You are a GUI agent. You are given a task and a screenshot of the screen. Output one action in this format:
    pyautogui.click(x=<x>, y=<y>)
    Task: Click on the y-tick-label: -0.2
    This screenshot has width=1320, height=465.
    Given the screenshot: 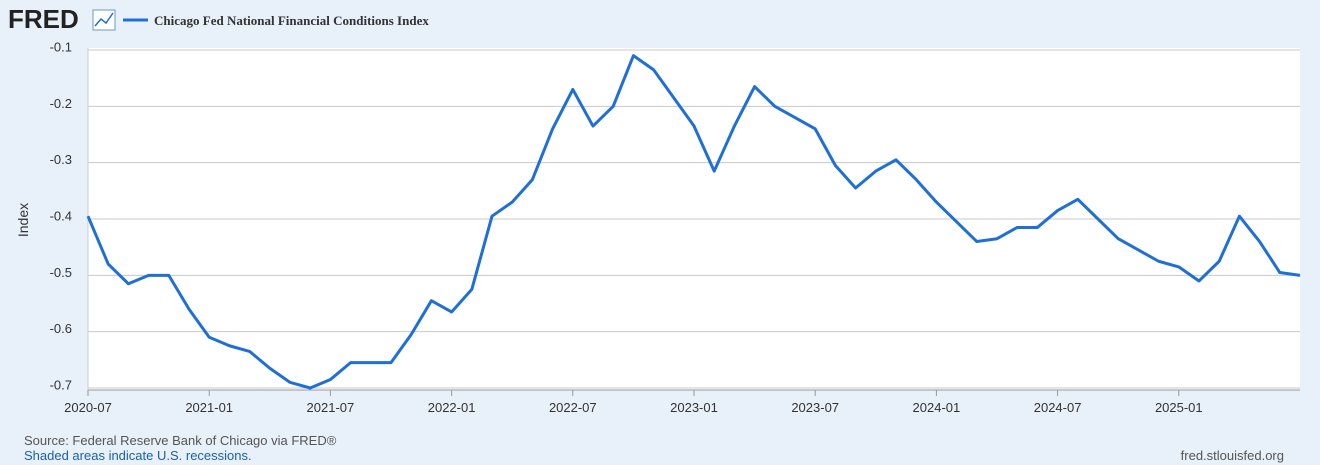 What is the action you would take?
    pyautogui.click(x=61, y=103)
    